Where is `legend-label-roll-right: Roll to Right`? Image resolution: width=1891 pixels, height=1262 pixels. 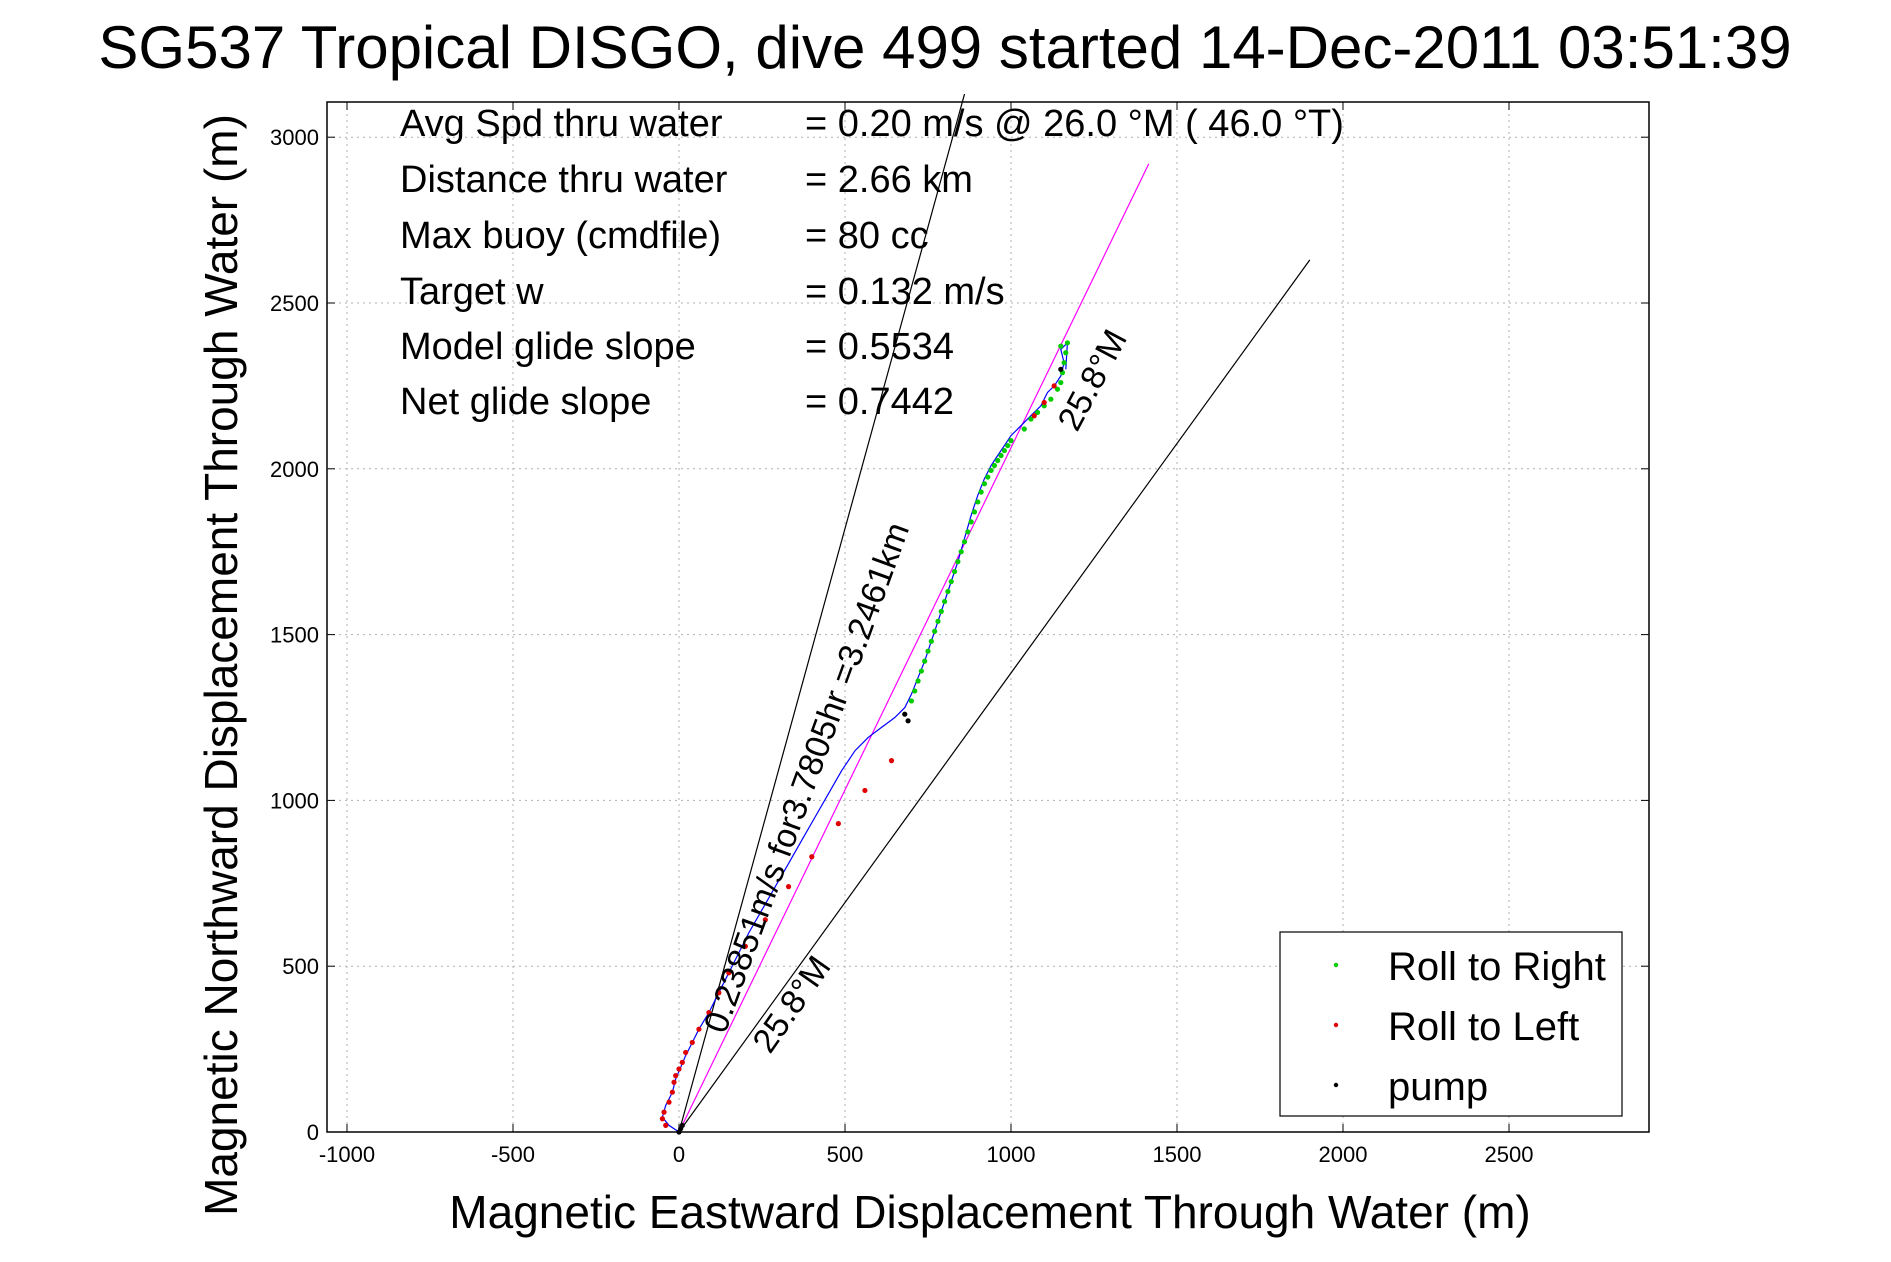 legend-label-roll-right: Roll to Right is located at coordinates (1497, 967).